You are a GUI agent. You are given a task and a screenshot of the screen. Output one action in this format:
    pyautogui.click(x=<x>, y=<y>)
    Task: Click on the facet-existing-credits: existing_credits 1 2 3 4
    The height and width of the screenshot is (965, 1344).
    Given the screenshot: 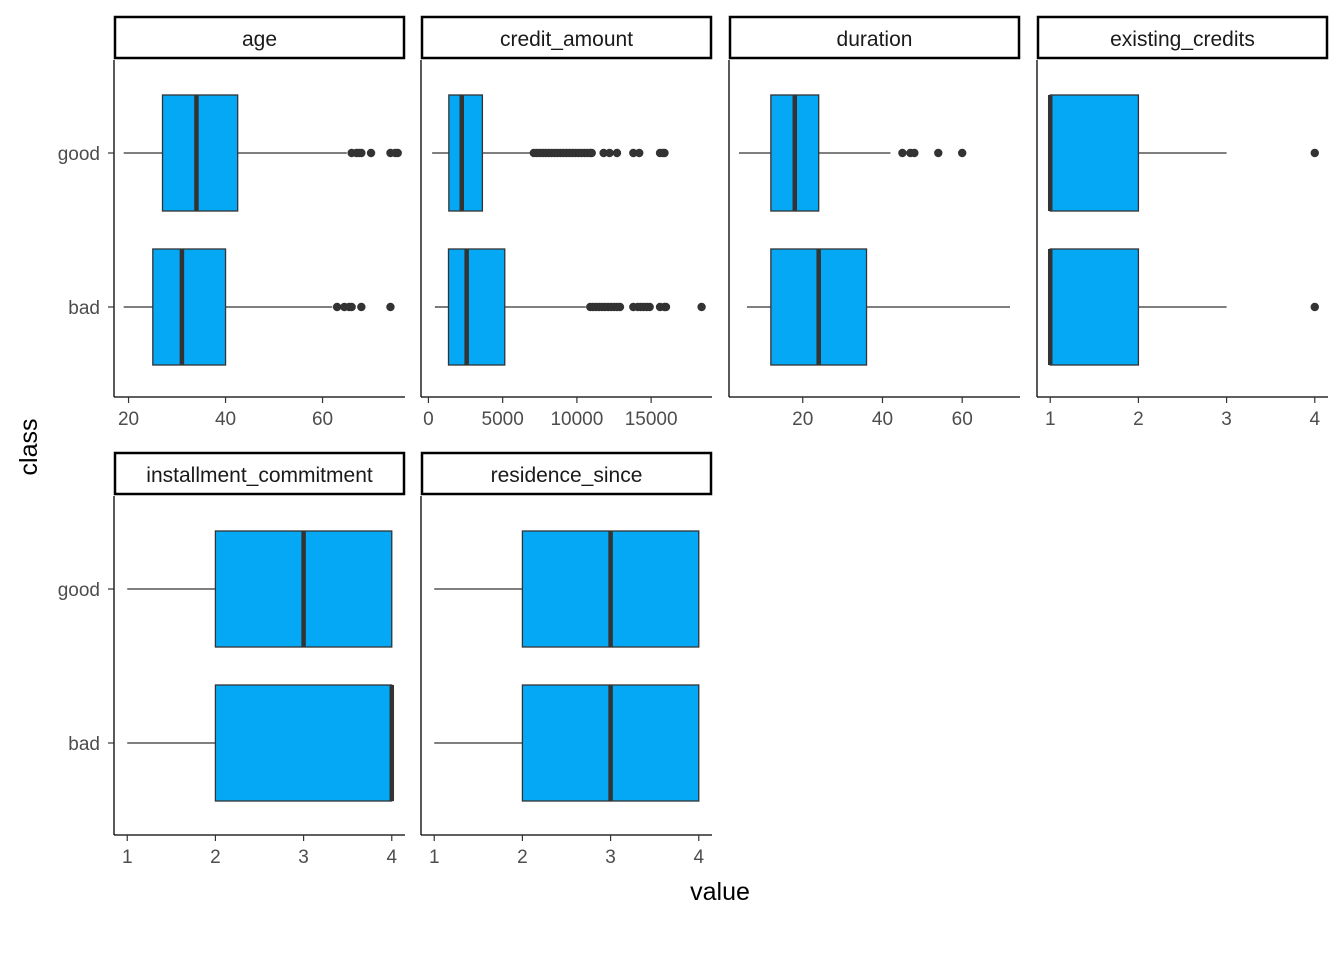 What is the action you would take?
    pyautogui.click(x=1182, y=222)
    